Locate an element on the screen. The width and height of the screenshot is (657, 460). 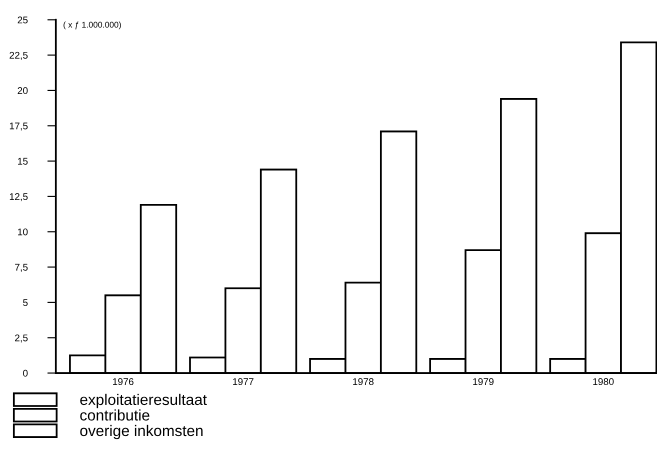
legend-label: exploitatieresultaat is located at coordinates (143, 401).